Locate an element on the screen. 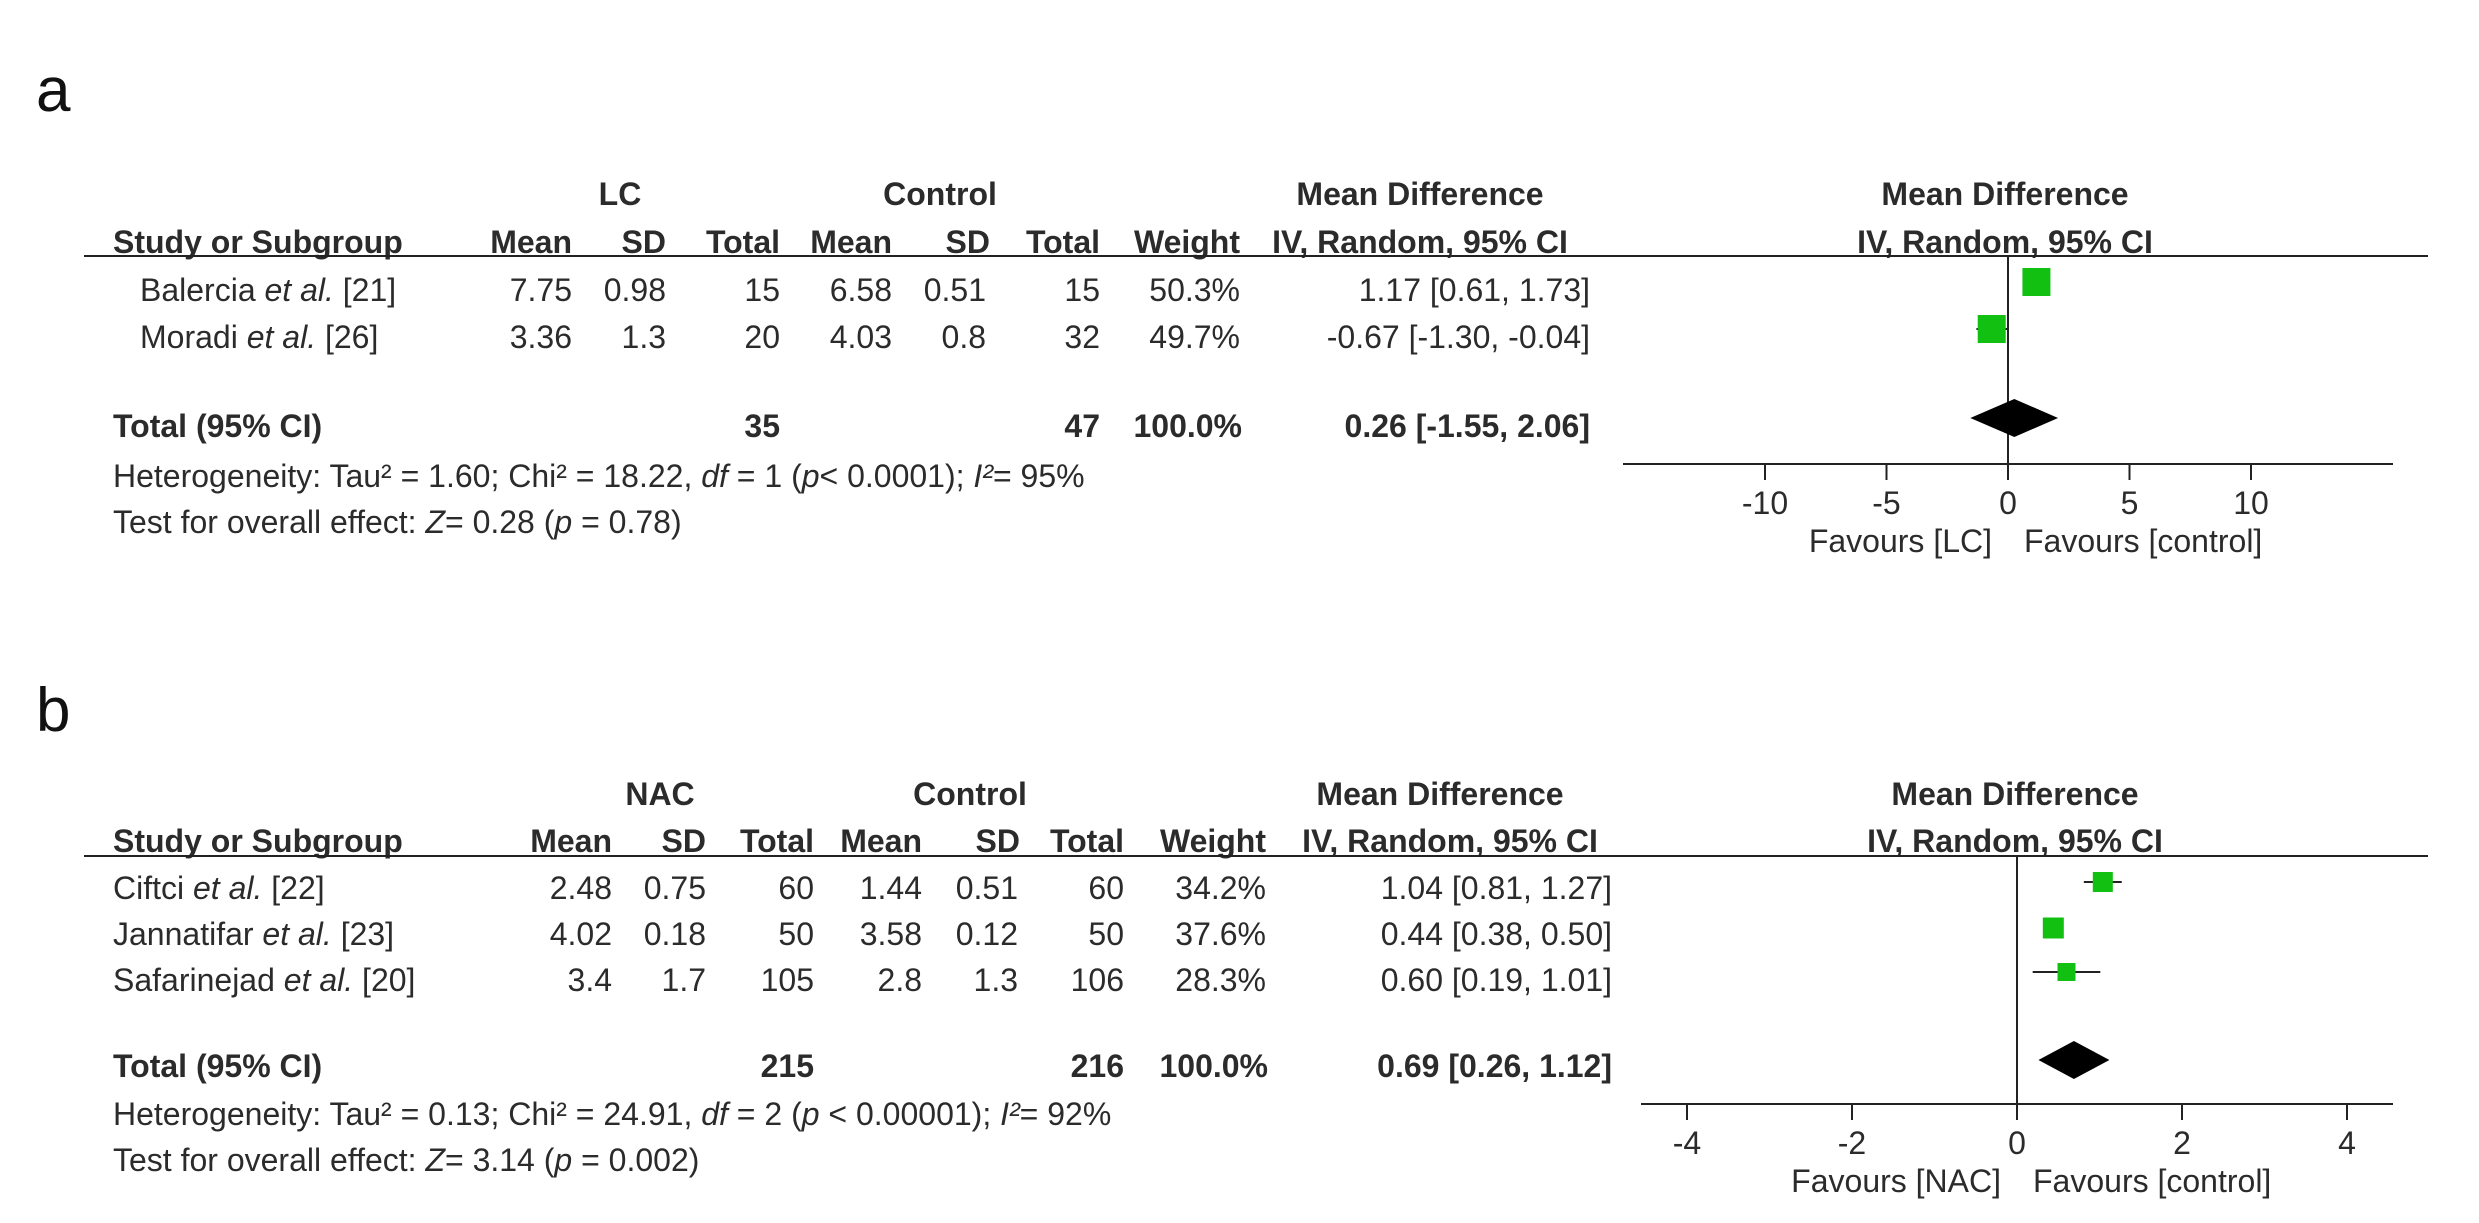 The height and width of the screenshot is (1223, 2479). ctl-mean-cell: 2.8 is located at coordinates (899, 980).